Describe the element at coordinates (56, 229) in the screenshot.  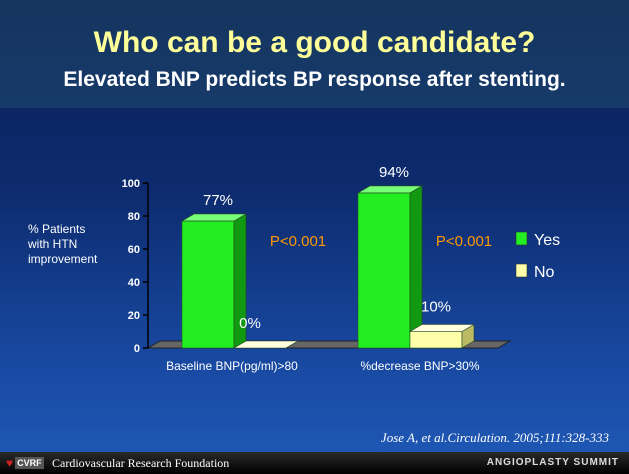
I see `y-axis-label: % Patients` at that location.